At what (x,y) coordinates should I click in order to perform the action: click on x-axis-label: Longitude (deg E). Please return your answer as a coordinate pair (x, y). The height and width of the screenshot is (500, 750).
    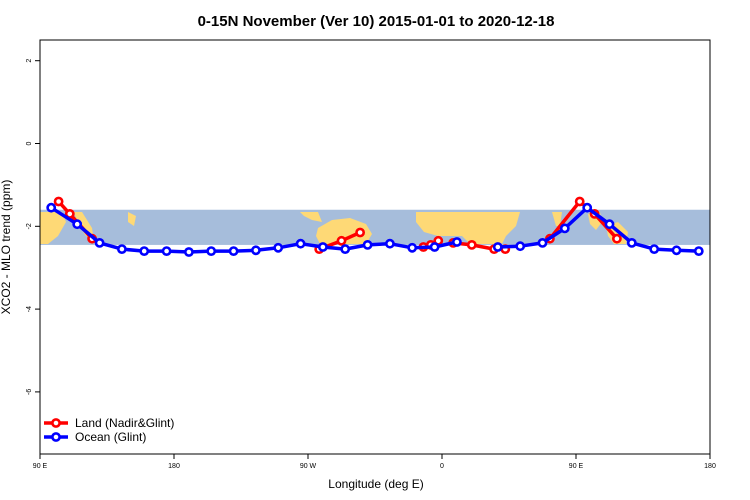
    Looking at the image, I should click on (375, 484).